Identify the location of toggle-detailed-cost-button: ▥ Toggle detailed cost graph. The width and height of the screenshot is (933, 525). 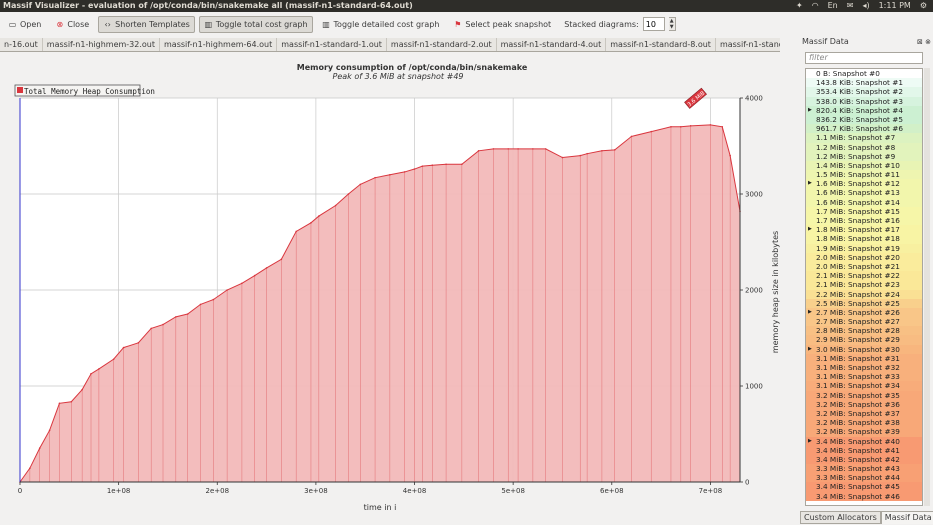
(381, 24).